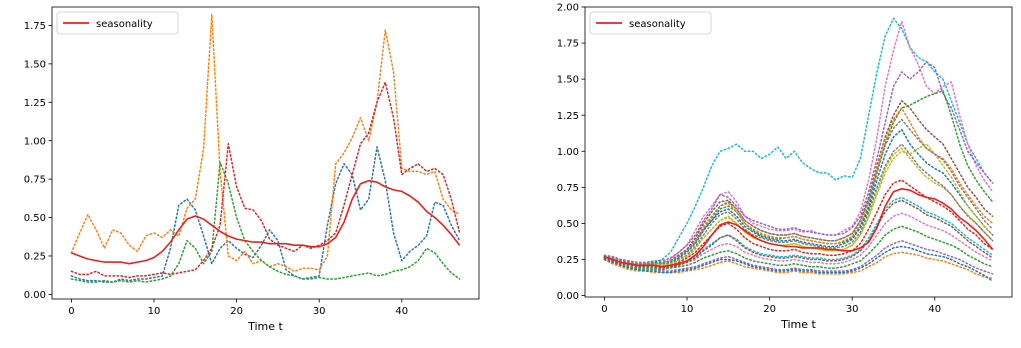 This screenshot has height=348, width=1021. What do you see at coordinates (568, 8) in the screenshot?
I see `y-tick-label: 2.00` at bounding box center [568, 8].